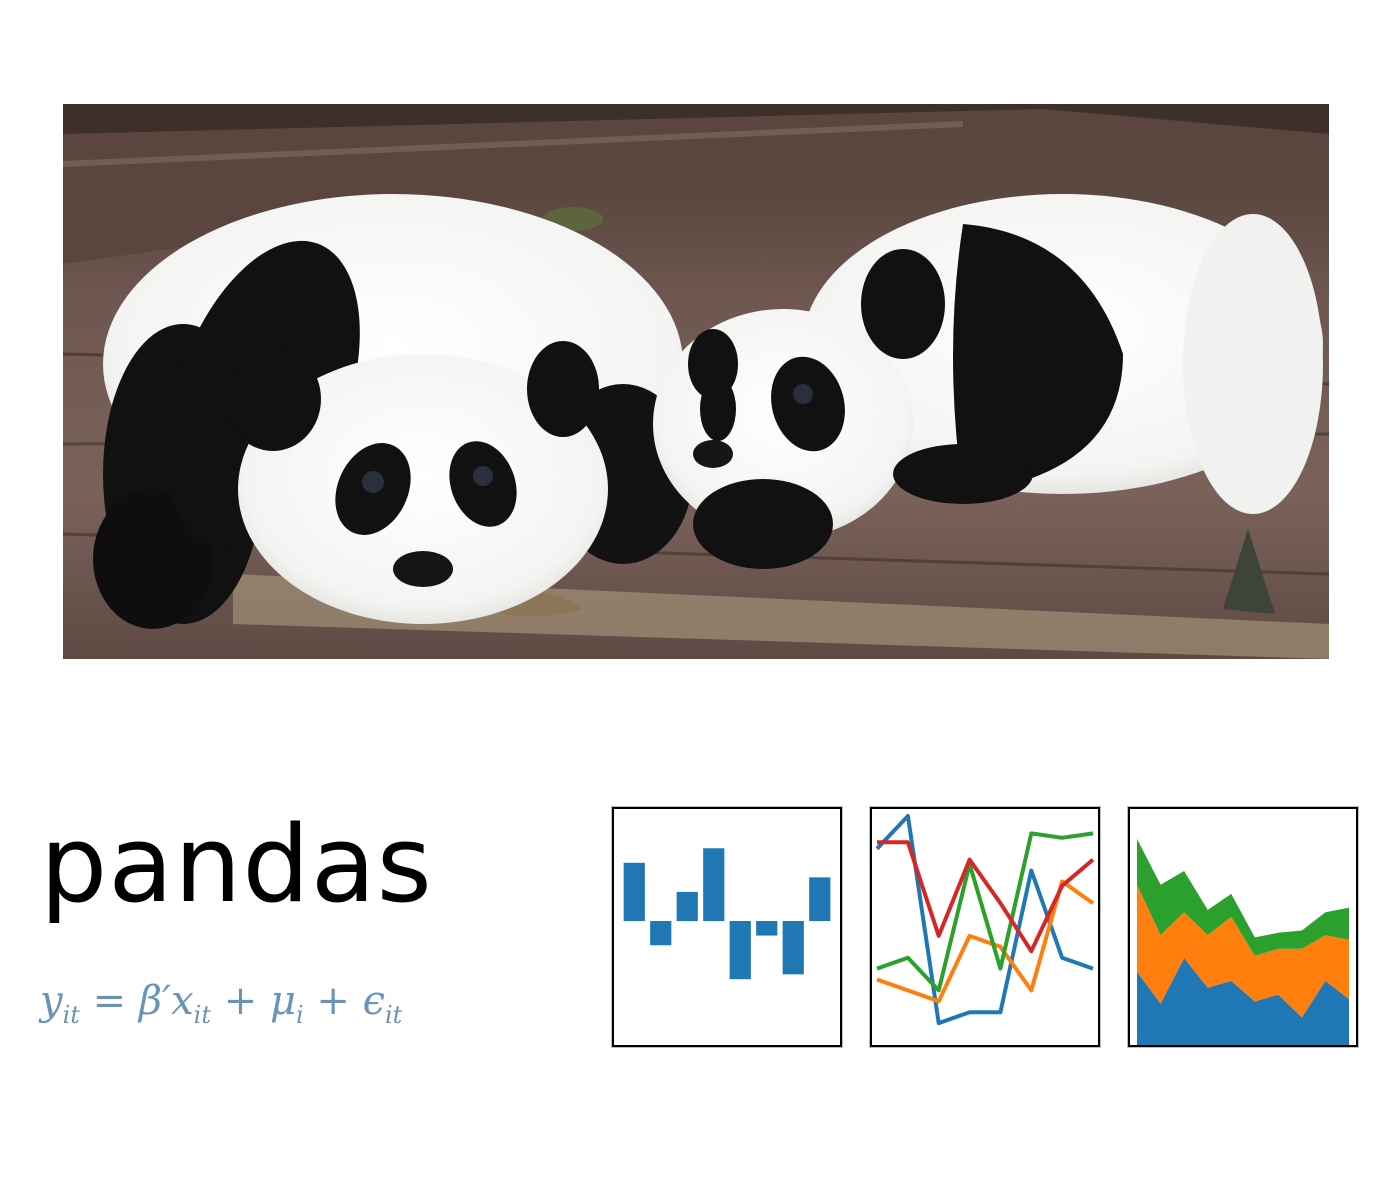  I want to click on plot-frame, so click(727, 927).